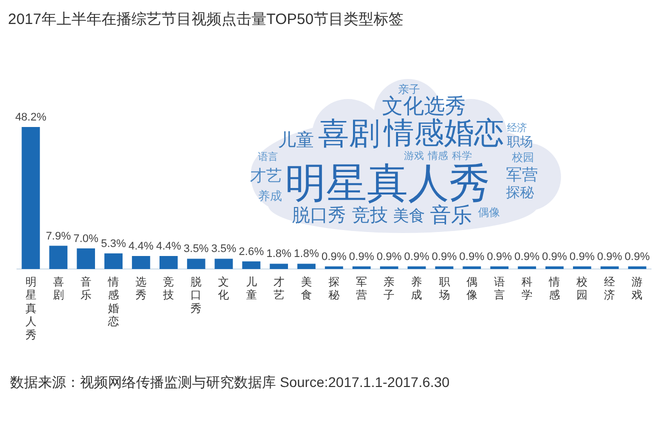 This screenshot has height=447, width=666. What do you see at coordinates (268, 157) in the screenshot?
I see `annotation: 语言` at bounding box center [268, 157].